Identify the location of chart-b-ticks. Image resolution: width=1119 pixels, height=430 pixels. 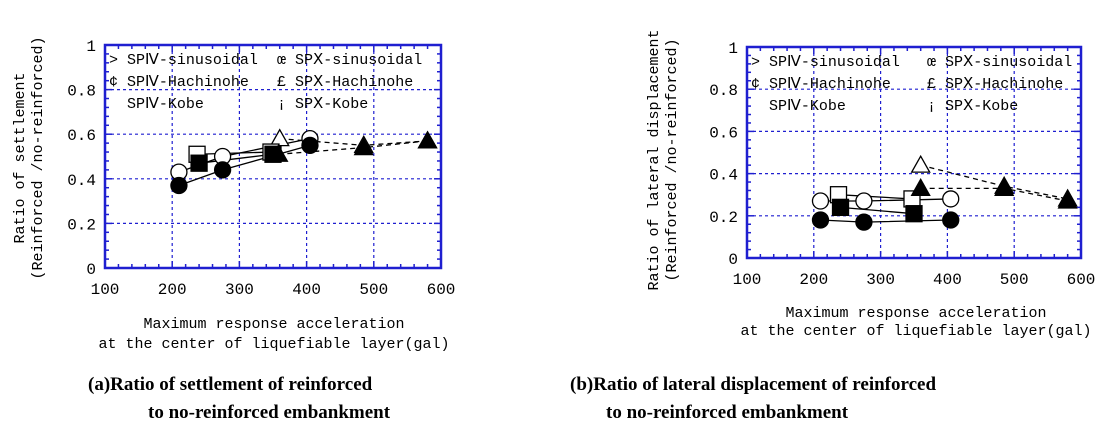
(914, 152).